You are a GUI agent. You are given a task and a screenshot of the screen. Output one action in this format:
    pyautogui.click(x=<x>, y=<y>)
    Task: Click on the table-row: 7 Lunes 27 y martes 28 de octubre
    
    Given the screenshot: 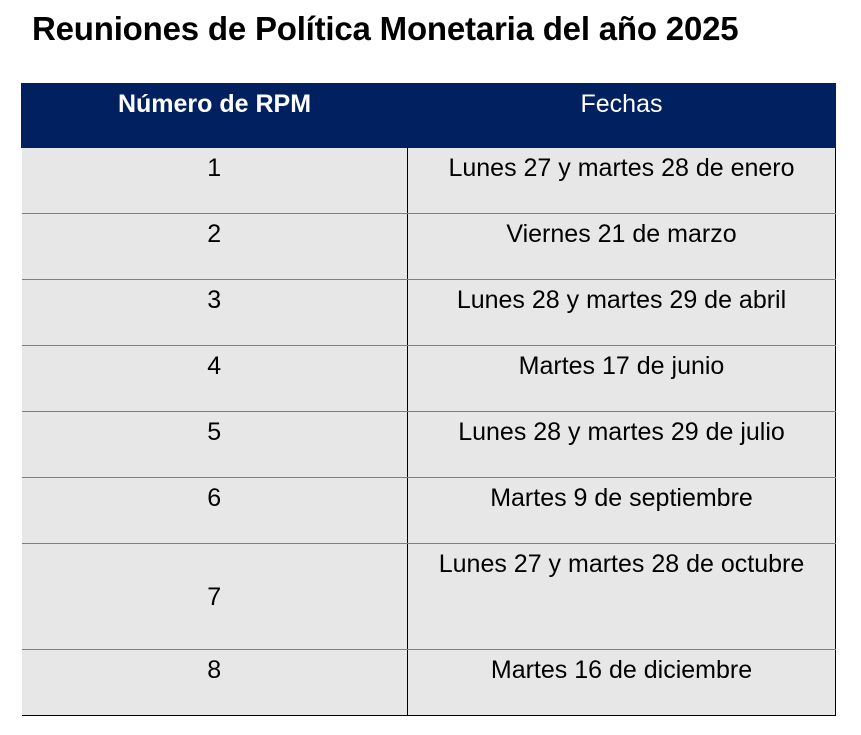 What is the action you would take?
    pyautogui.click(x=428, y=596)
    